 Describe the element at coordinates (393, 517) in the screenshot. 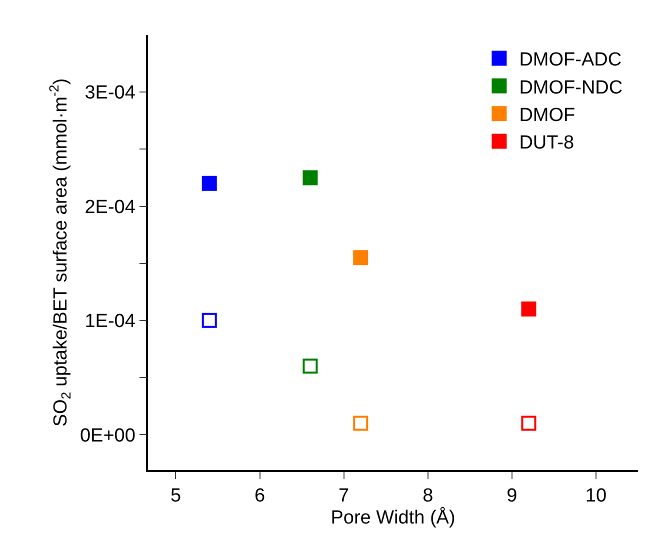

I see `x-axis-title: Pore Width (Å)` at that location.